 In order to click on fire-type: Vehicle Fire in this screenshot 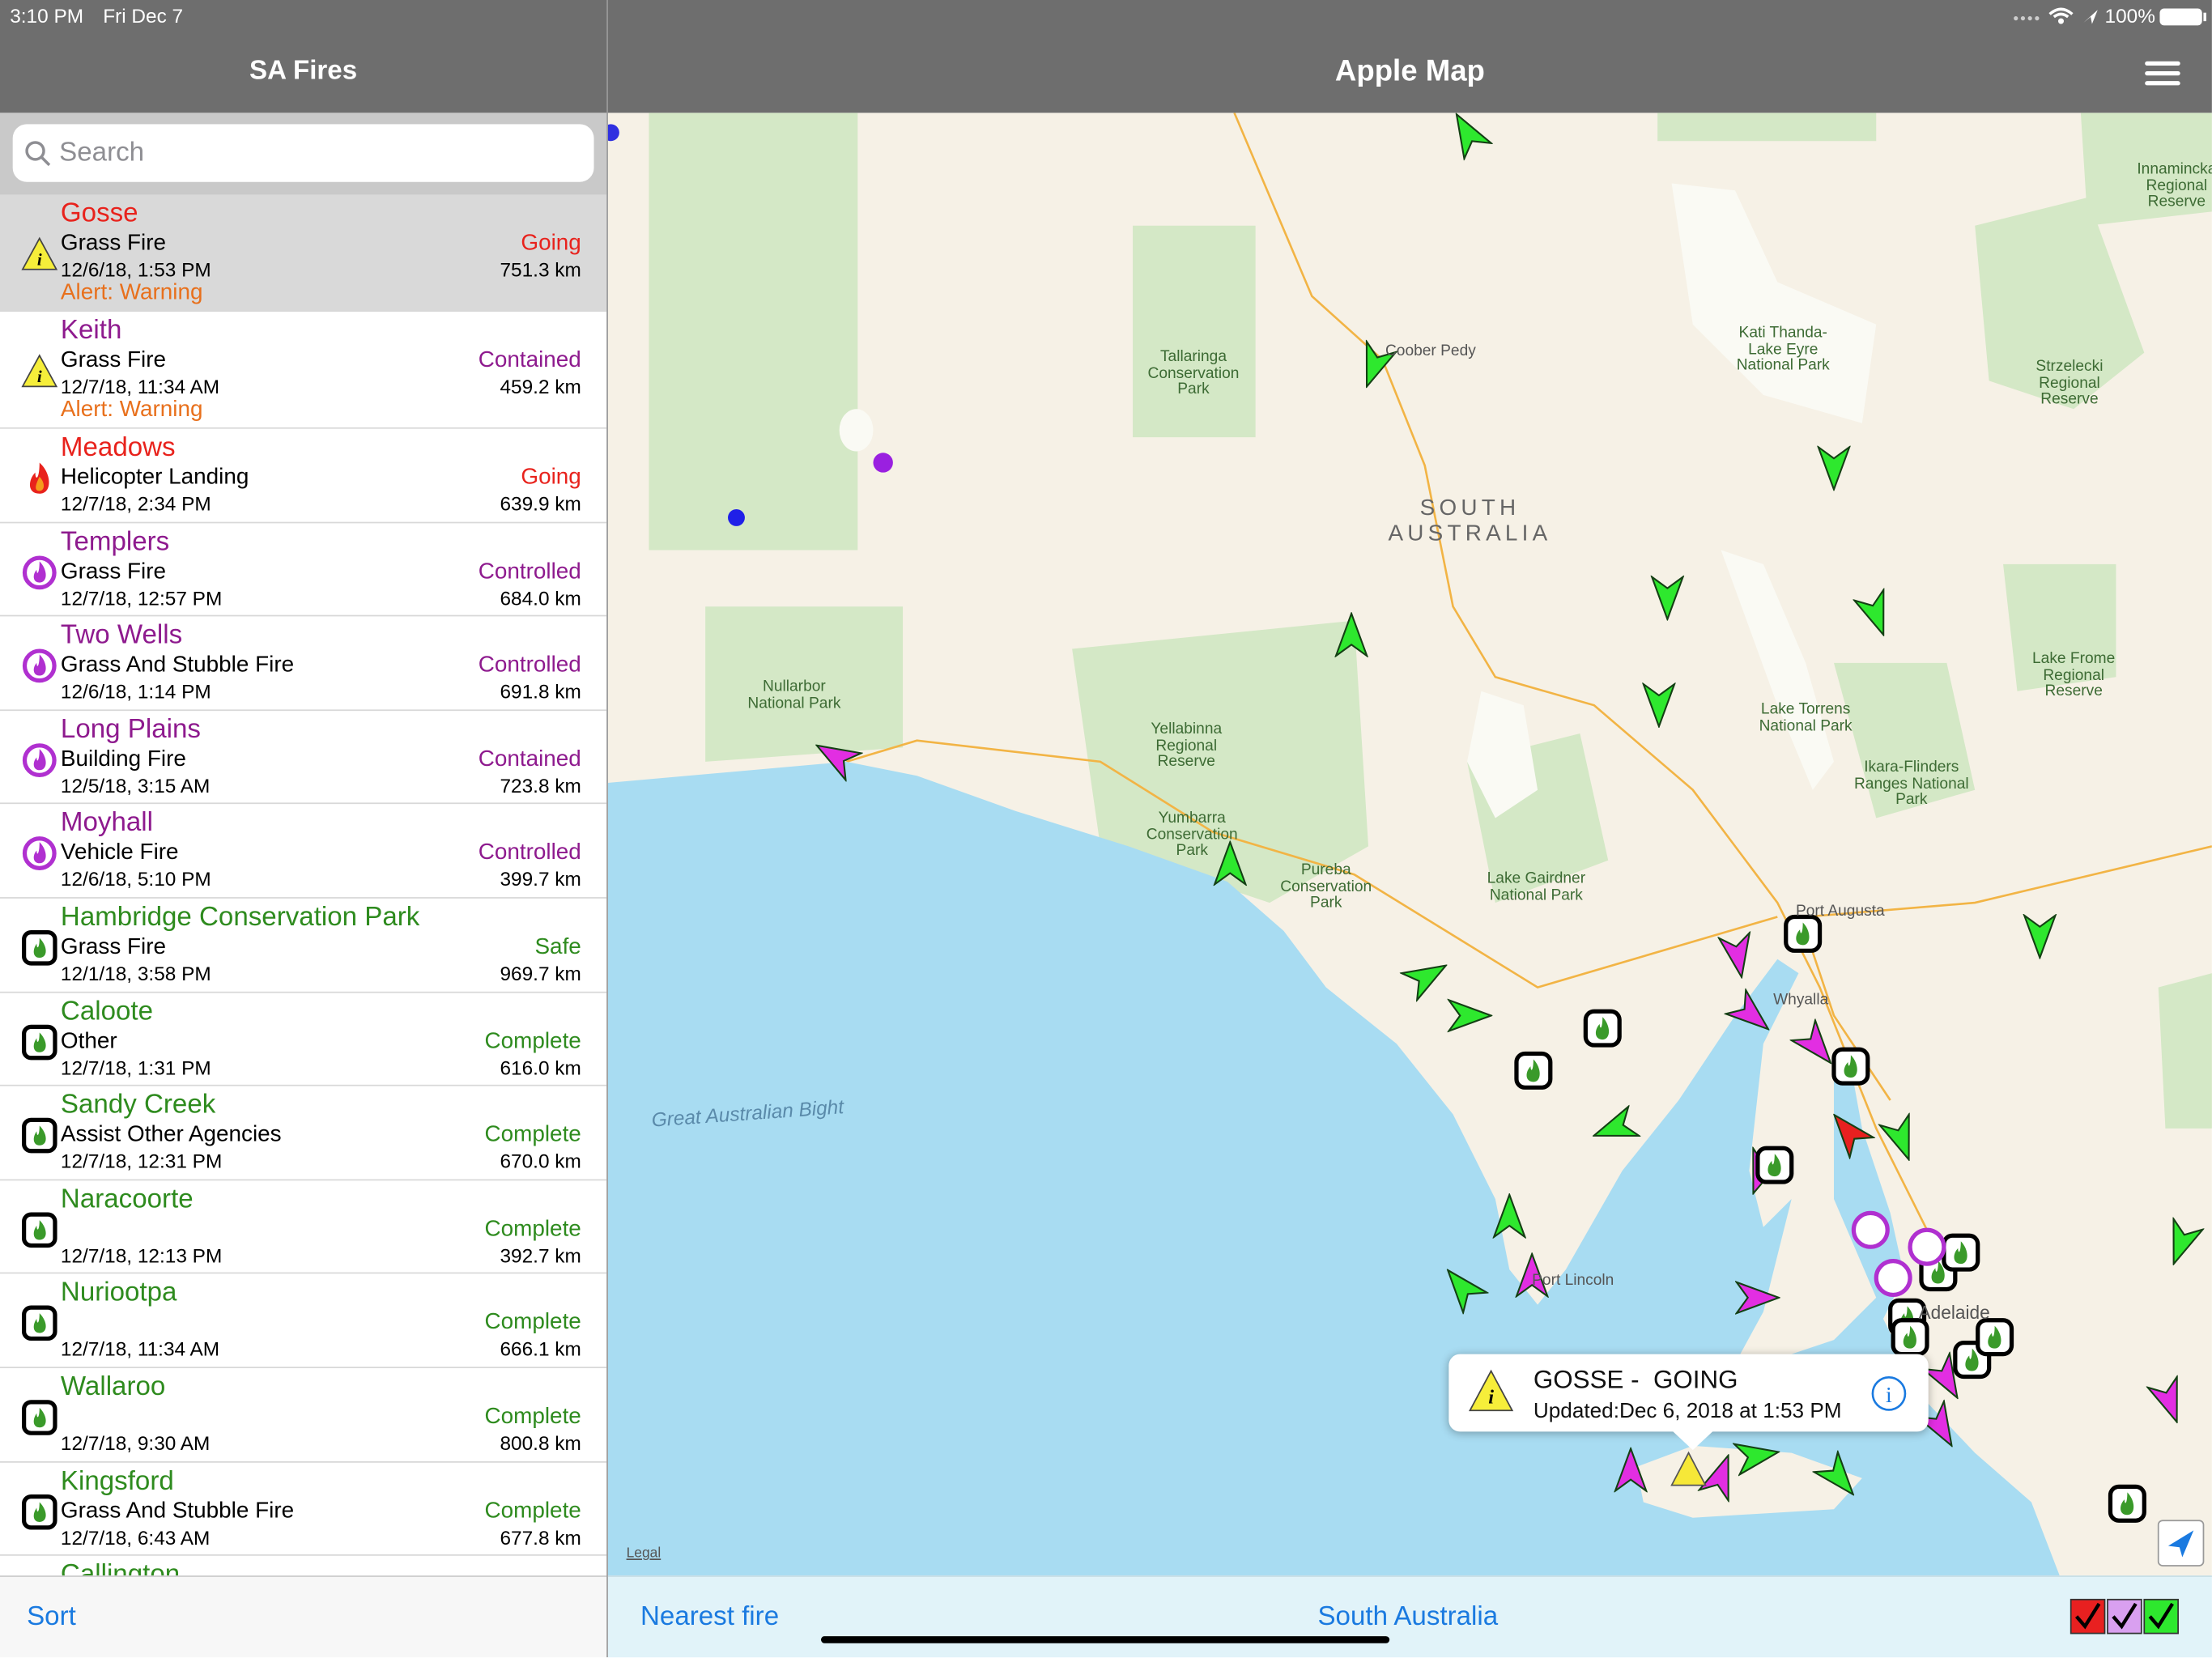, I will do `click(120, 853)`.